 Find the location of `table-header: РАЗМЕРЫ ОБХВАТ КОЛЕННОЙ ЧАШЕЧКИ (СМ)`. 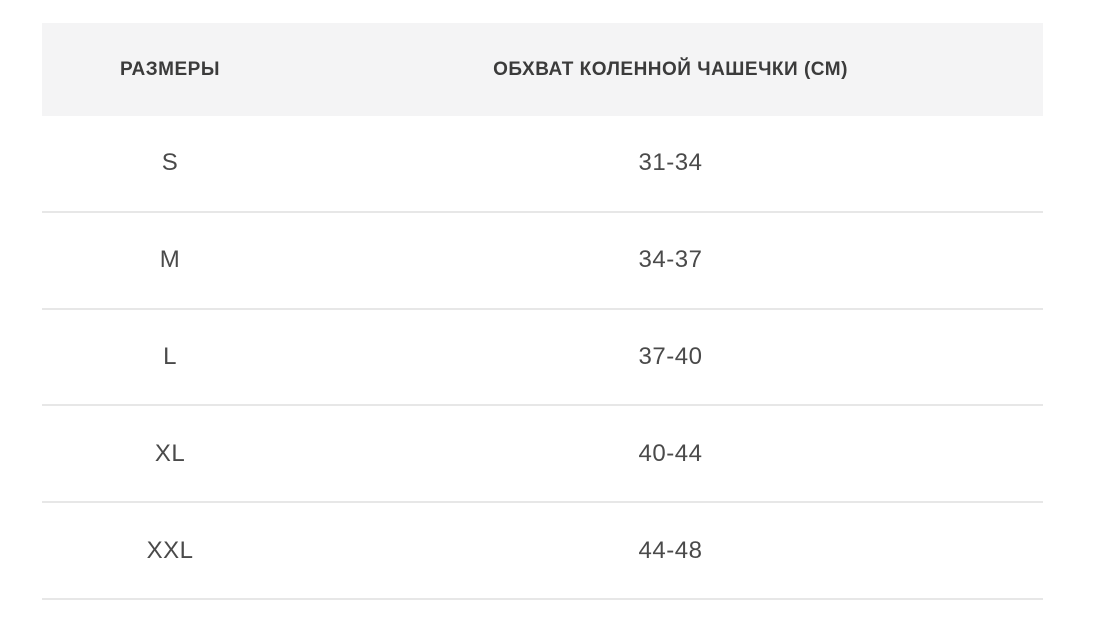

table-header: РАЗМЕРЫ ОБХВАТ КОЛЕННОЙ ЧАШЕЧКИ (СМ) is located at coordinates (542, 69).